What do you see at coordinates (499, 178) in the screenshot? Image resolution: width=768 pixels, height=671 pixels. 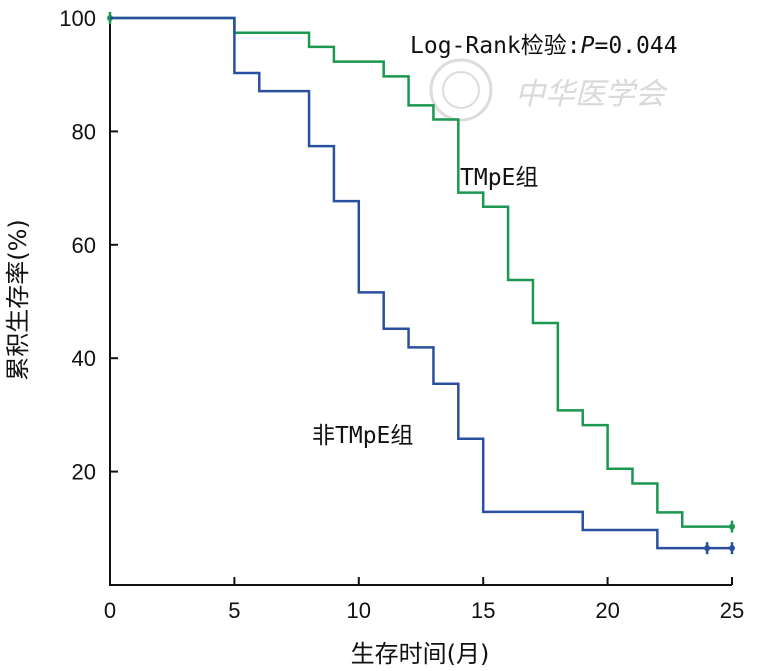 I see `group1-label: TMpE组` at bounding box center [499, 178].